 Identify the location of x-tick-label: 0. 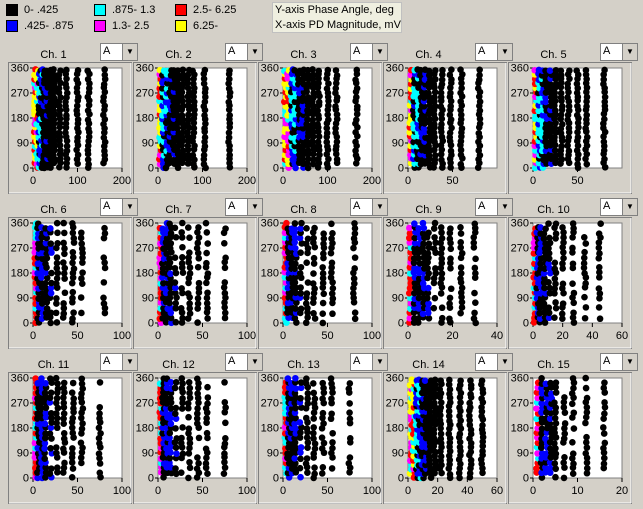
(283, 336).